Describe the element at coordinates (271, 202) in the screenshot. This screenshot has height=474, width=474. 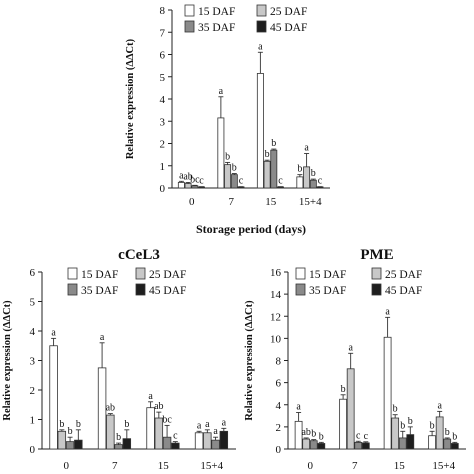
I see `x-tick-label: 15` at that location.